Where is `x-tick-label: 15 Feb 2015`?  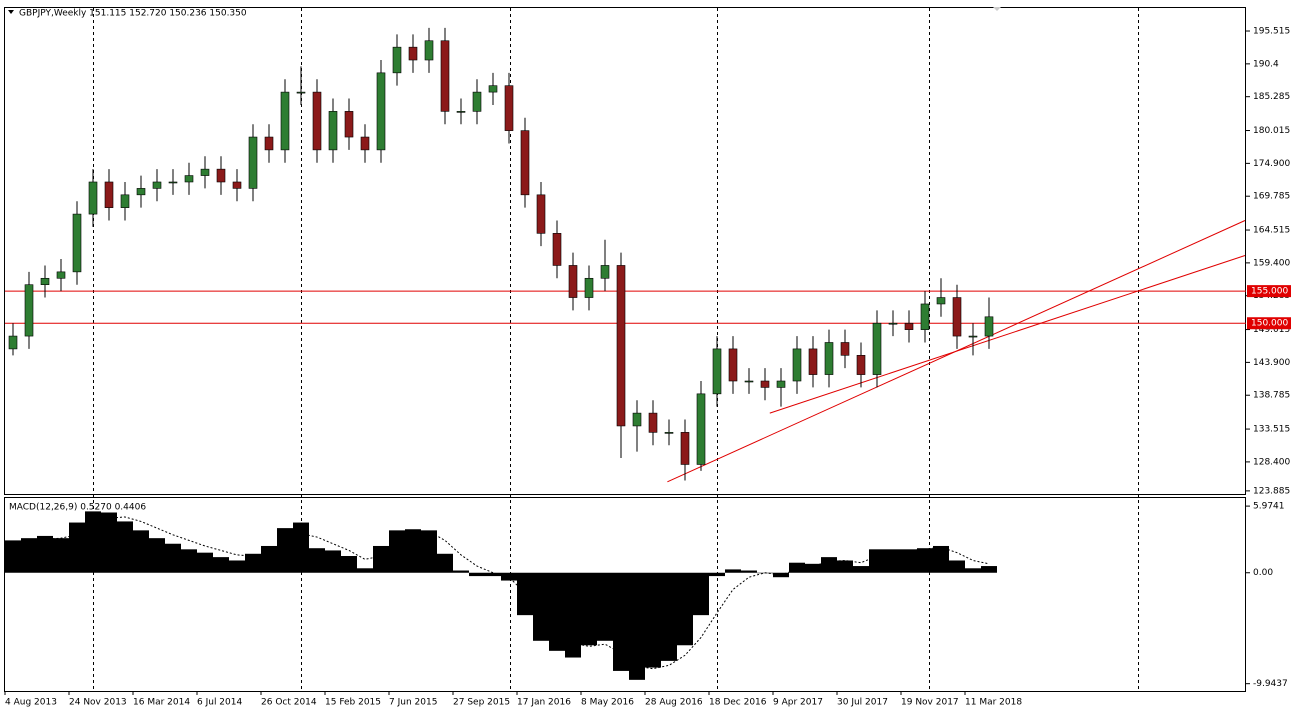 x-tick-label: 15 Feb 2015 is located at coordinates (353, 703).